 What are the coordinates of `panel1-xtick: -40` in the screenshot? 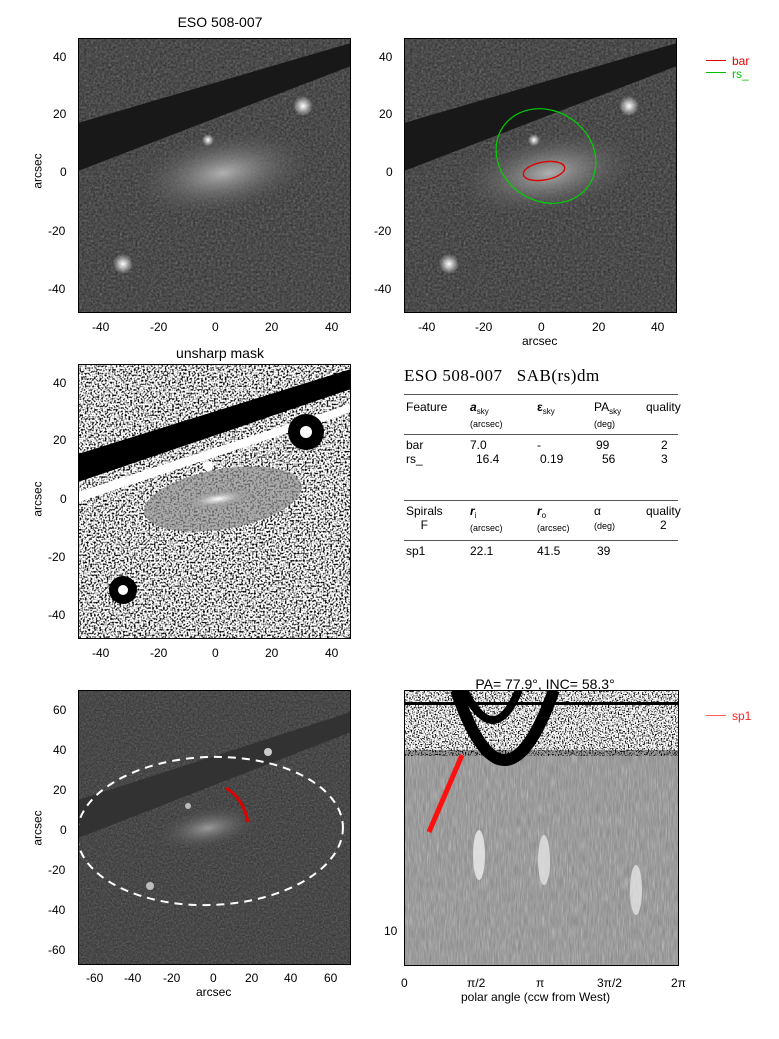 It's located at (101, 327).